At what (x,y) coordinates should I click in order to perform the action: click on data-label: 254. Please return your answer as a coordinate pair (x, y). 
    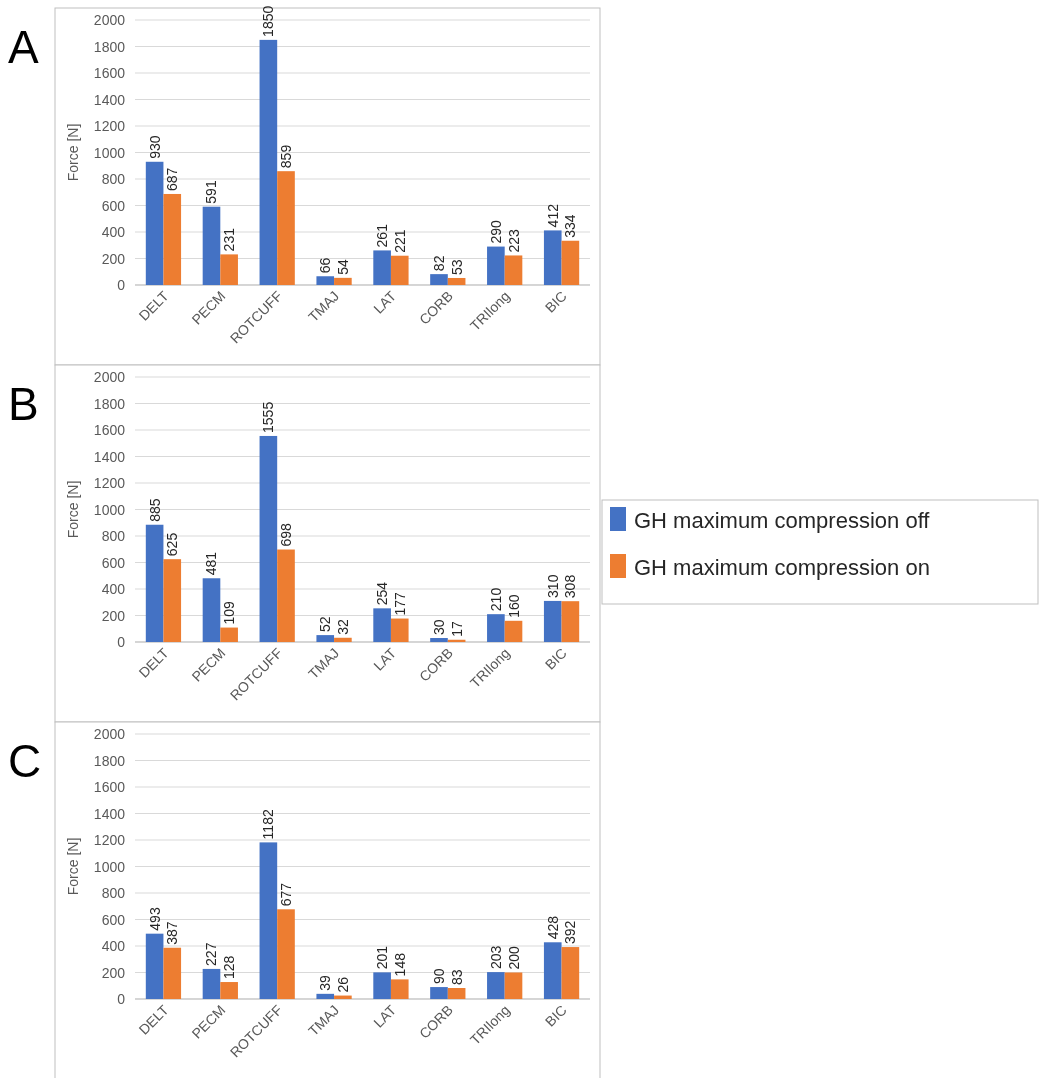
    Looking at the image, I should click on (382, 593).